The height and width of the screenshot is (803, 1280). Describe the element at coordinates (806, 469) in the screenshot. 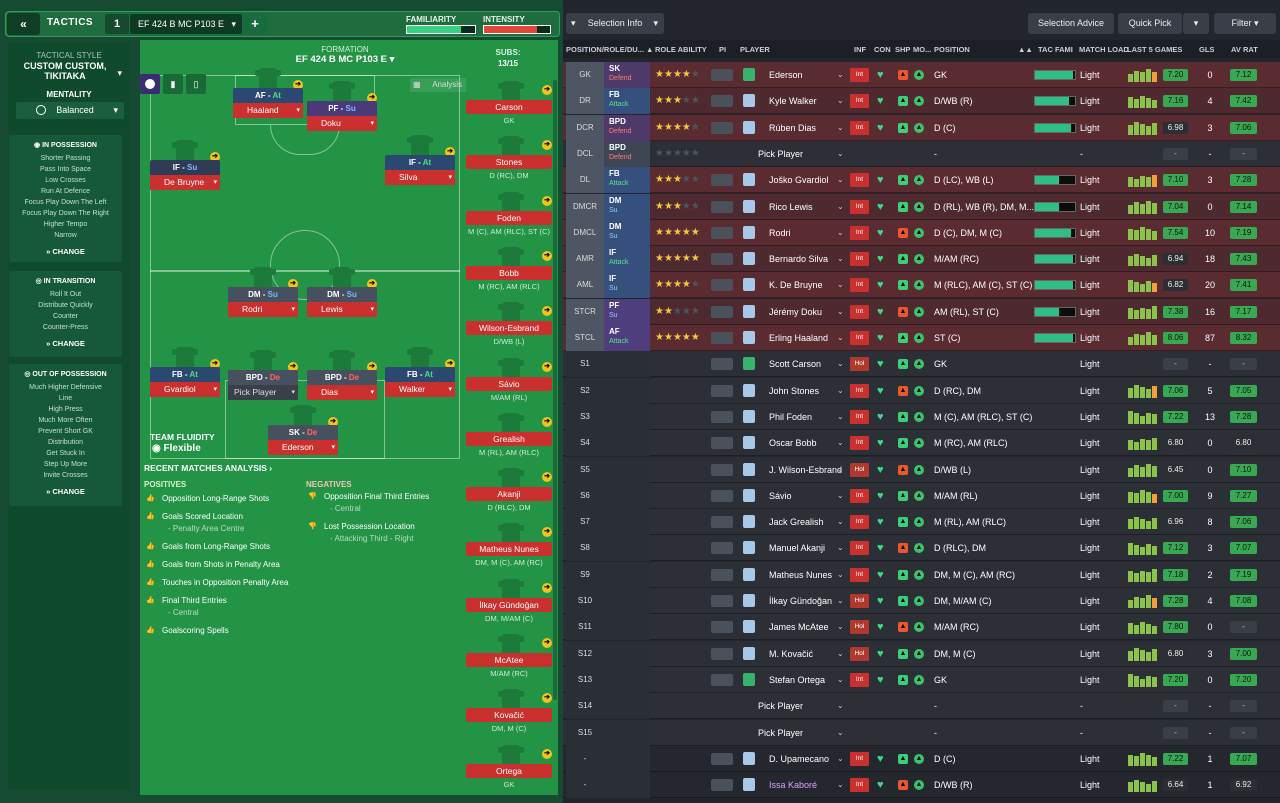

I see `player-name-cell: J. Wilson-Esbrand` at that location.